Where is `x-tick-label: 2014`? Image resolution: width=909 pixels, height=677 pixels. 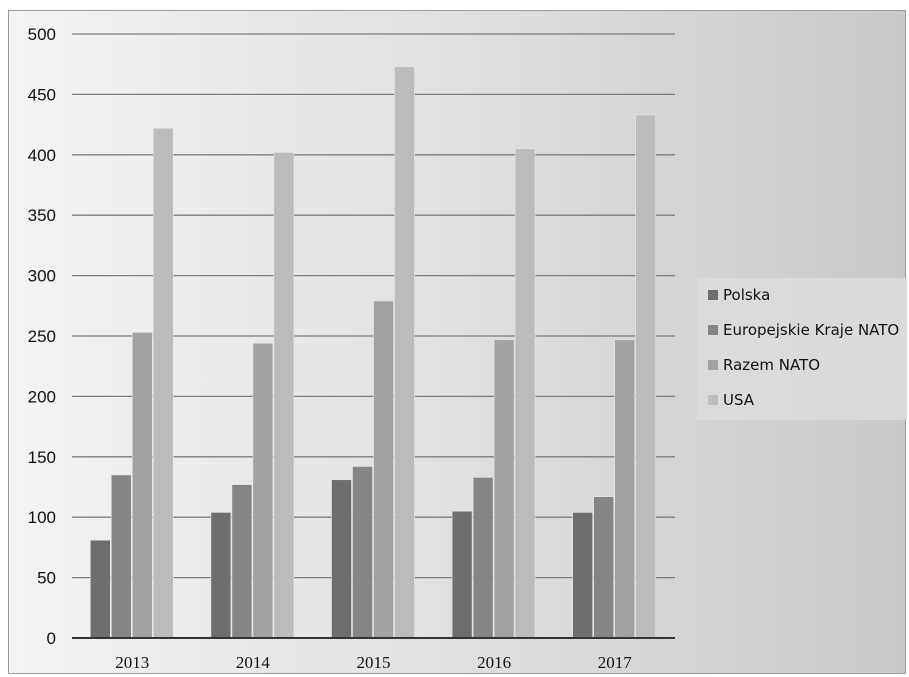
x-tick-label: 2014 is located at coordinates (253, 662).